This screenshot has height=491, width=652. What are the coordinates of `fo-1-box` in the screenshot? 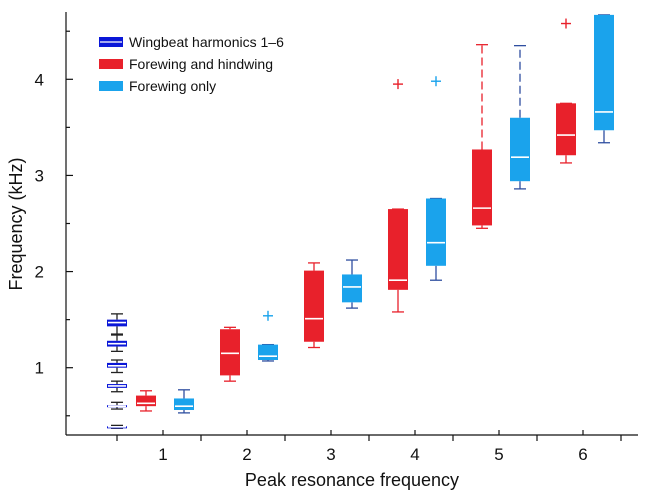 It's located at (184, 401).